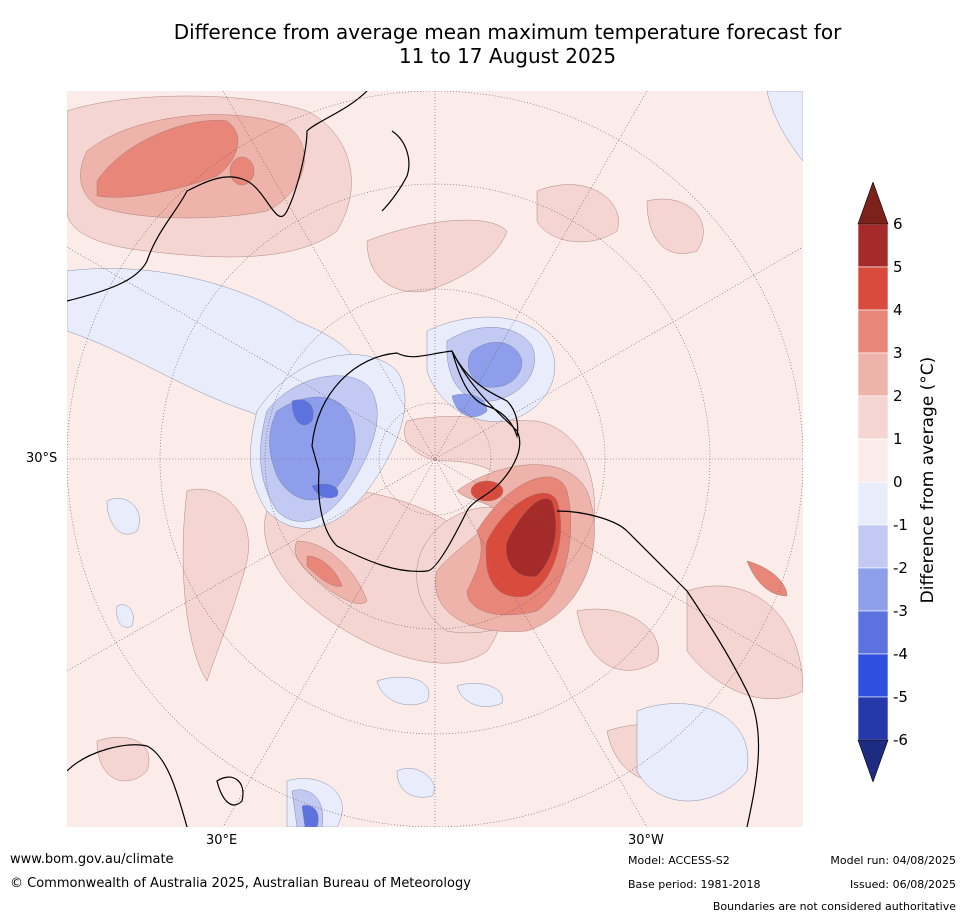 This screenshot has width=965, height=919. I want to click on colorbar-tick-label: -4, so click(900, 654).